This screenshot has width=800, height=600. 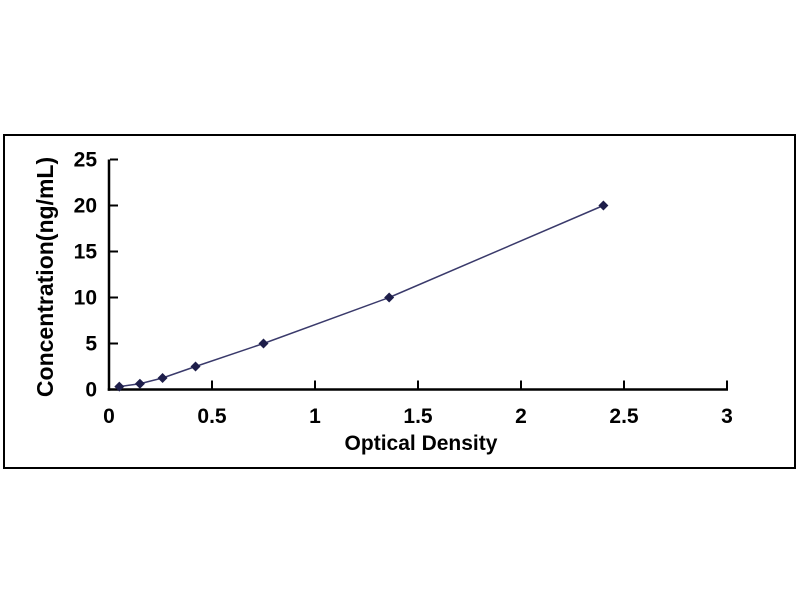 What do you see at coordinates (421, 443) in the screenshot?
I see `x-axis-title: Optical Density` at bounding box center [421, 443].